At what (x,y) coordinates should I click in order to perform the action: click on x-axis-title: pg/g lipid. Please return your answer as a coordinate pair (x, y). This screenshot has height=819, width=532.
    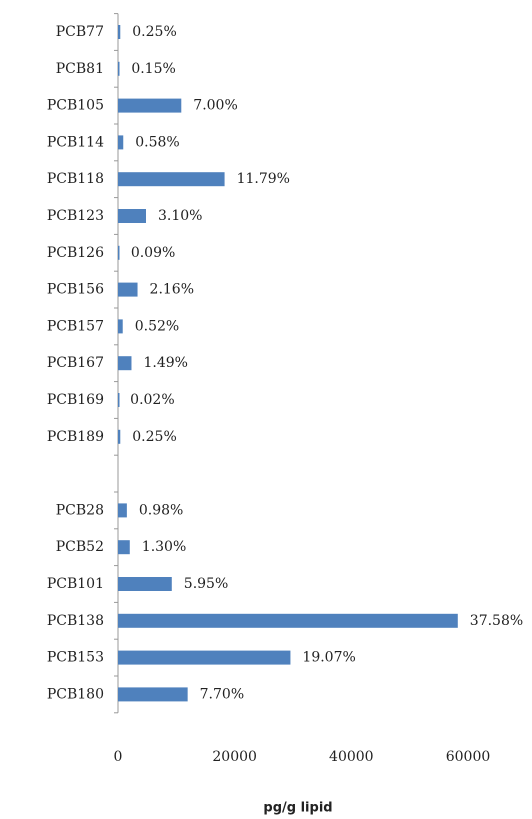
    Looking at the image, I should click on (297, 808).